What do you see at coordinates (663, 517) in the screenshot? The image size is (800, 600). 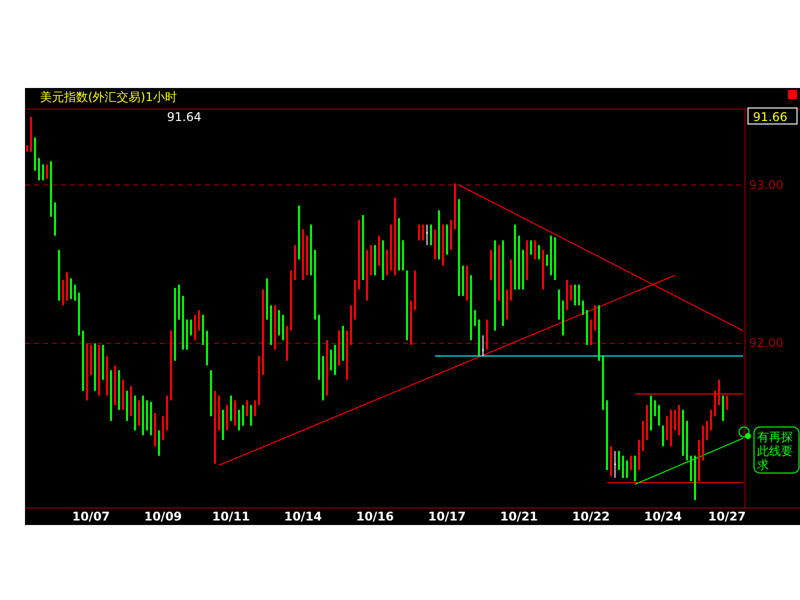 I see `x-tick-label: 10/24` at bounding box center [663, 517].